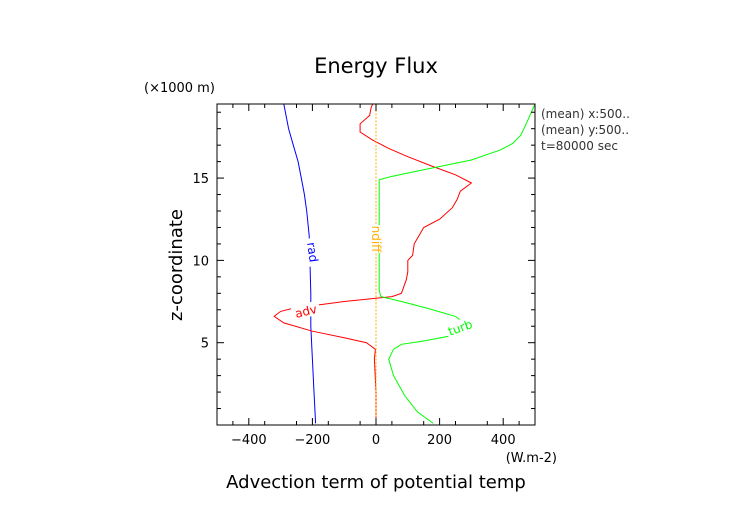 This screenshot has height=532, width=752. What do you see at coordinates (313, 440) in the screenshot?
I see `x-tick-label: −200` at bounding box center [313, 440].